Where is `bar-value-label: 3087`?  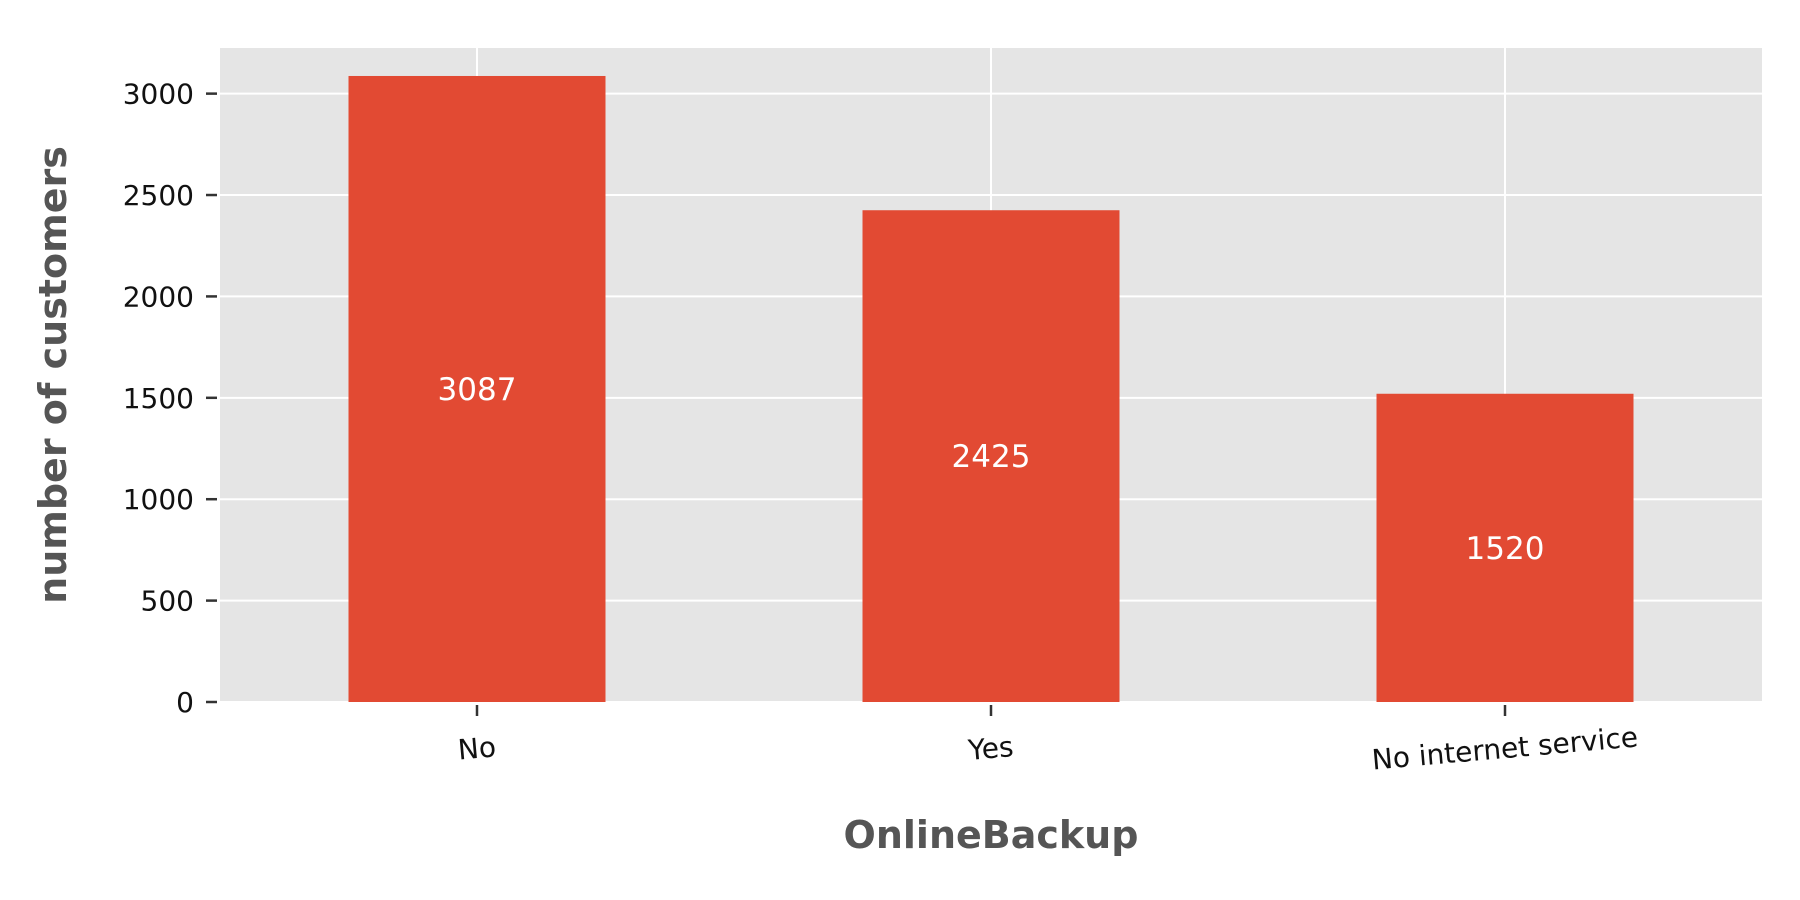
bar-value-label: 3087 is located at coordinates (477, 390).